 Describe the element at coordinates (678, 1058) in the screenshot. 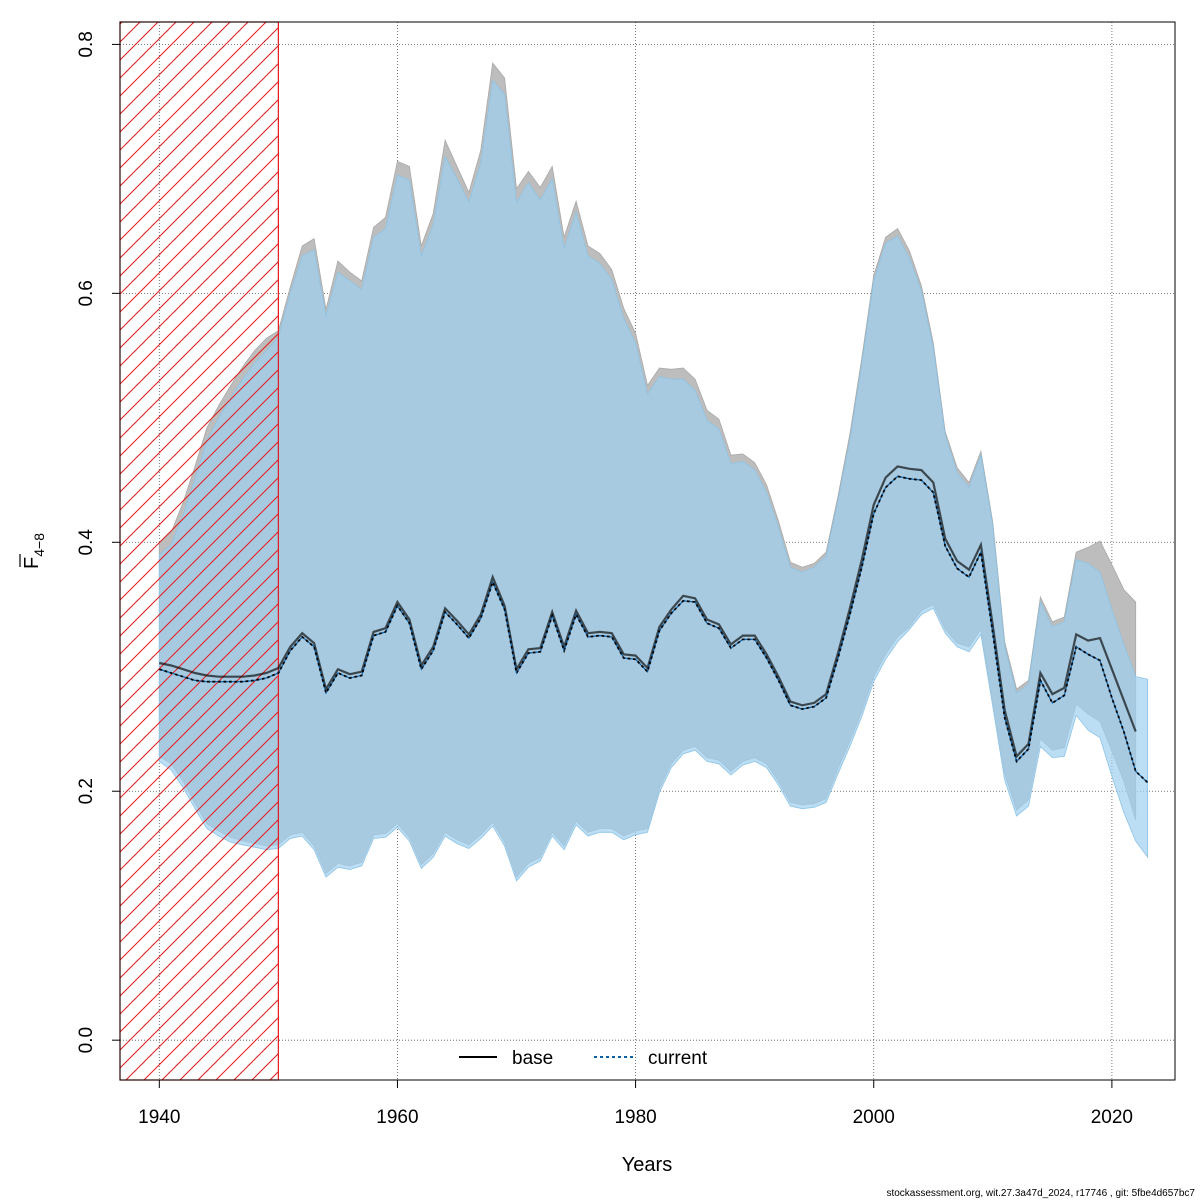

I see `legend-current-label: current` at that location.